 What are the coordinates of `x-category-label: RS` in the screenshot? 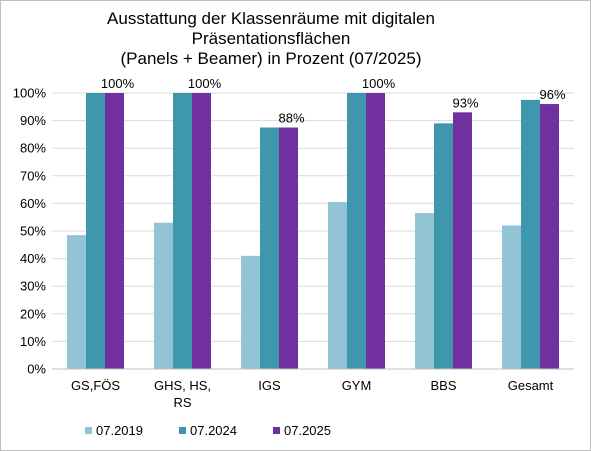 It's located at (182, 402).